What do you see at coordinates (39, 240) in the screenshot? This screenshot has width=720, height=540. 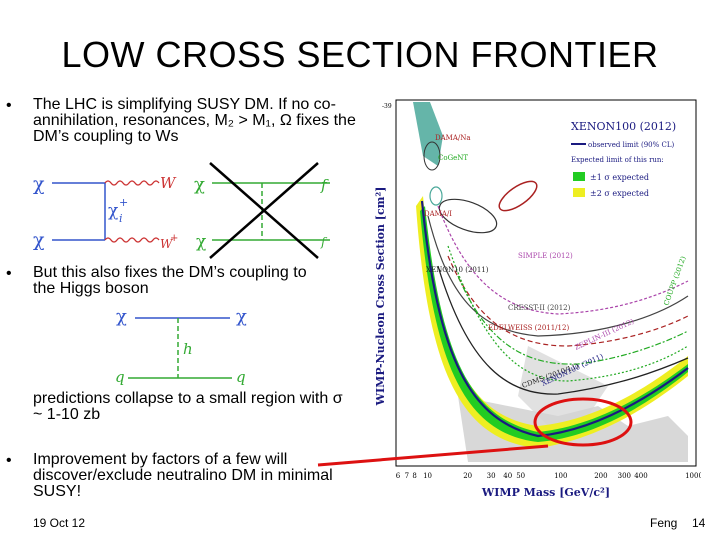 I see `chi-in-bottom: χ` at bounding box center [39, 240].